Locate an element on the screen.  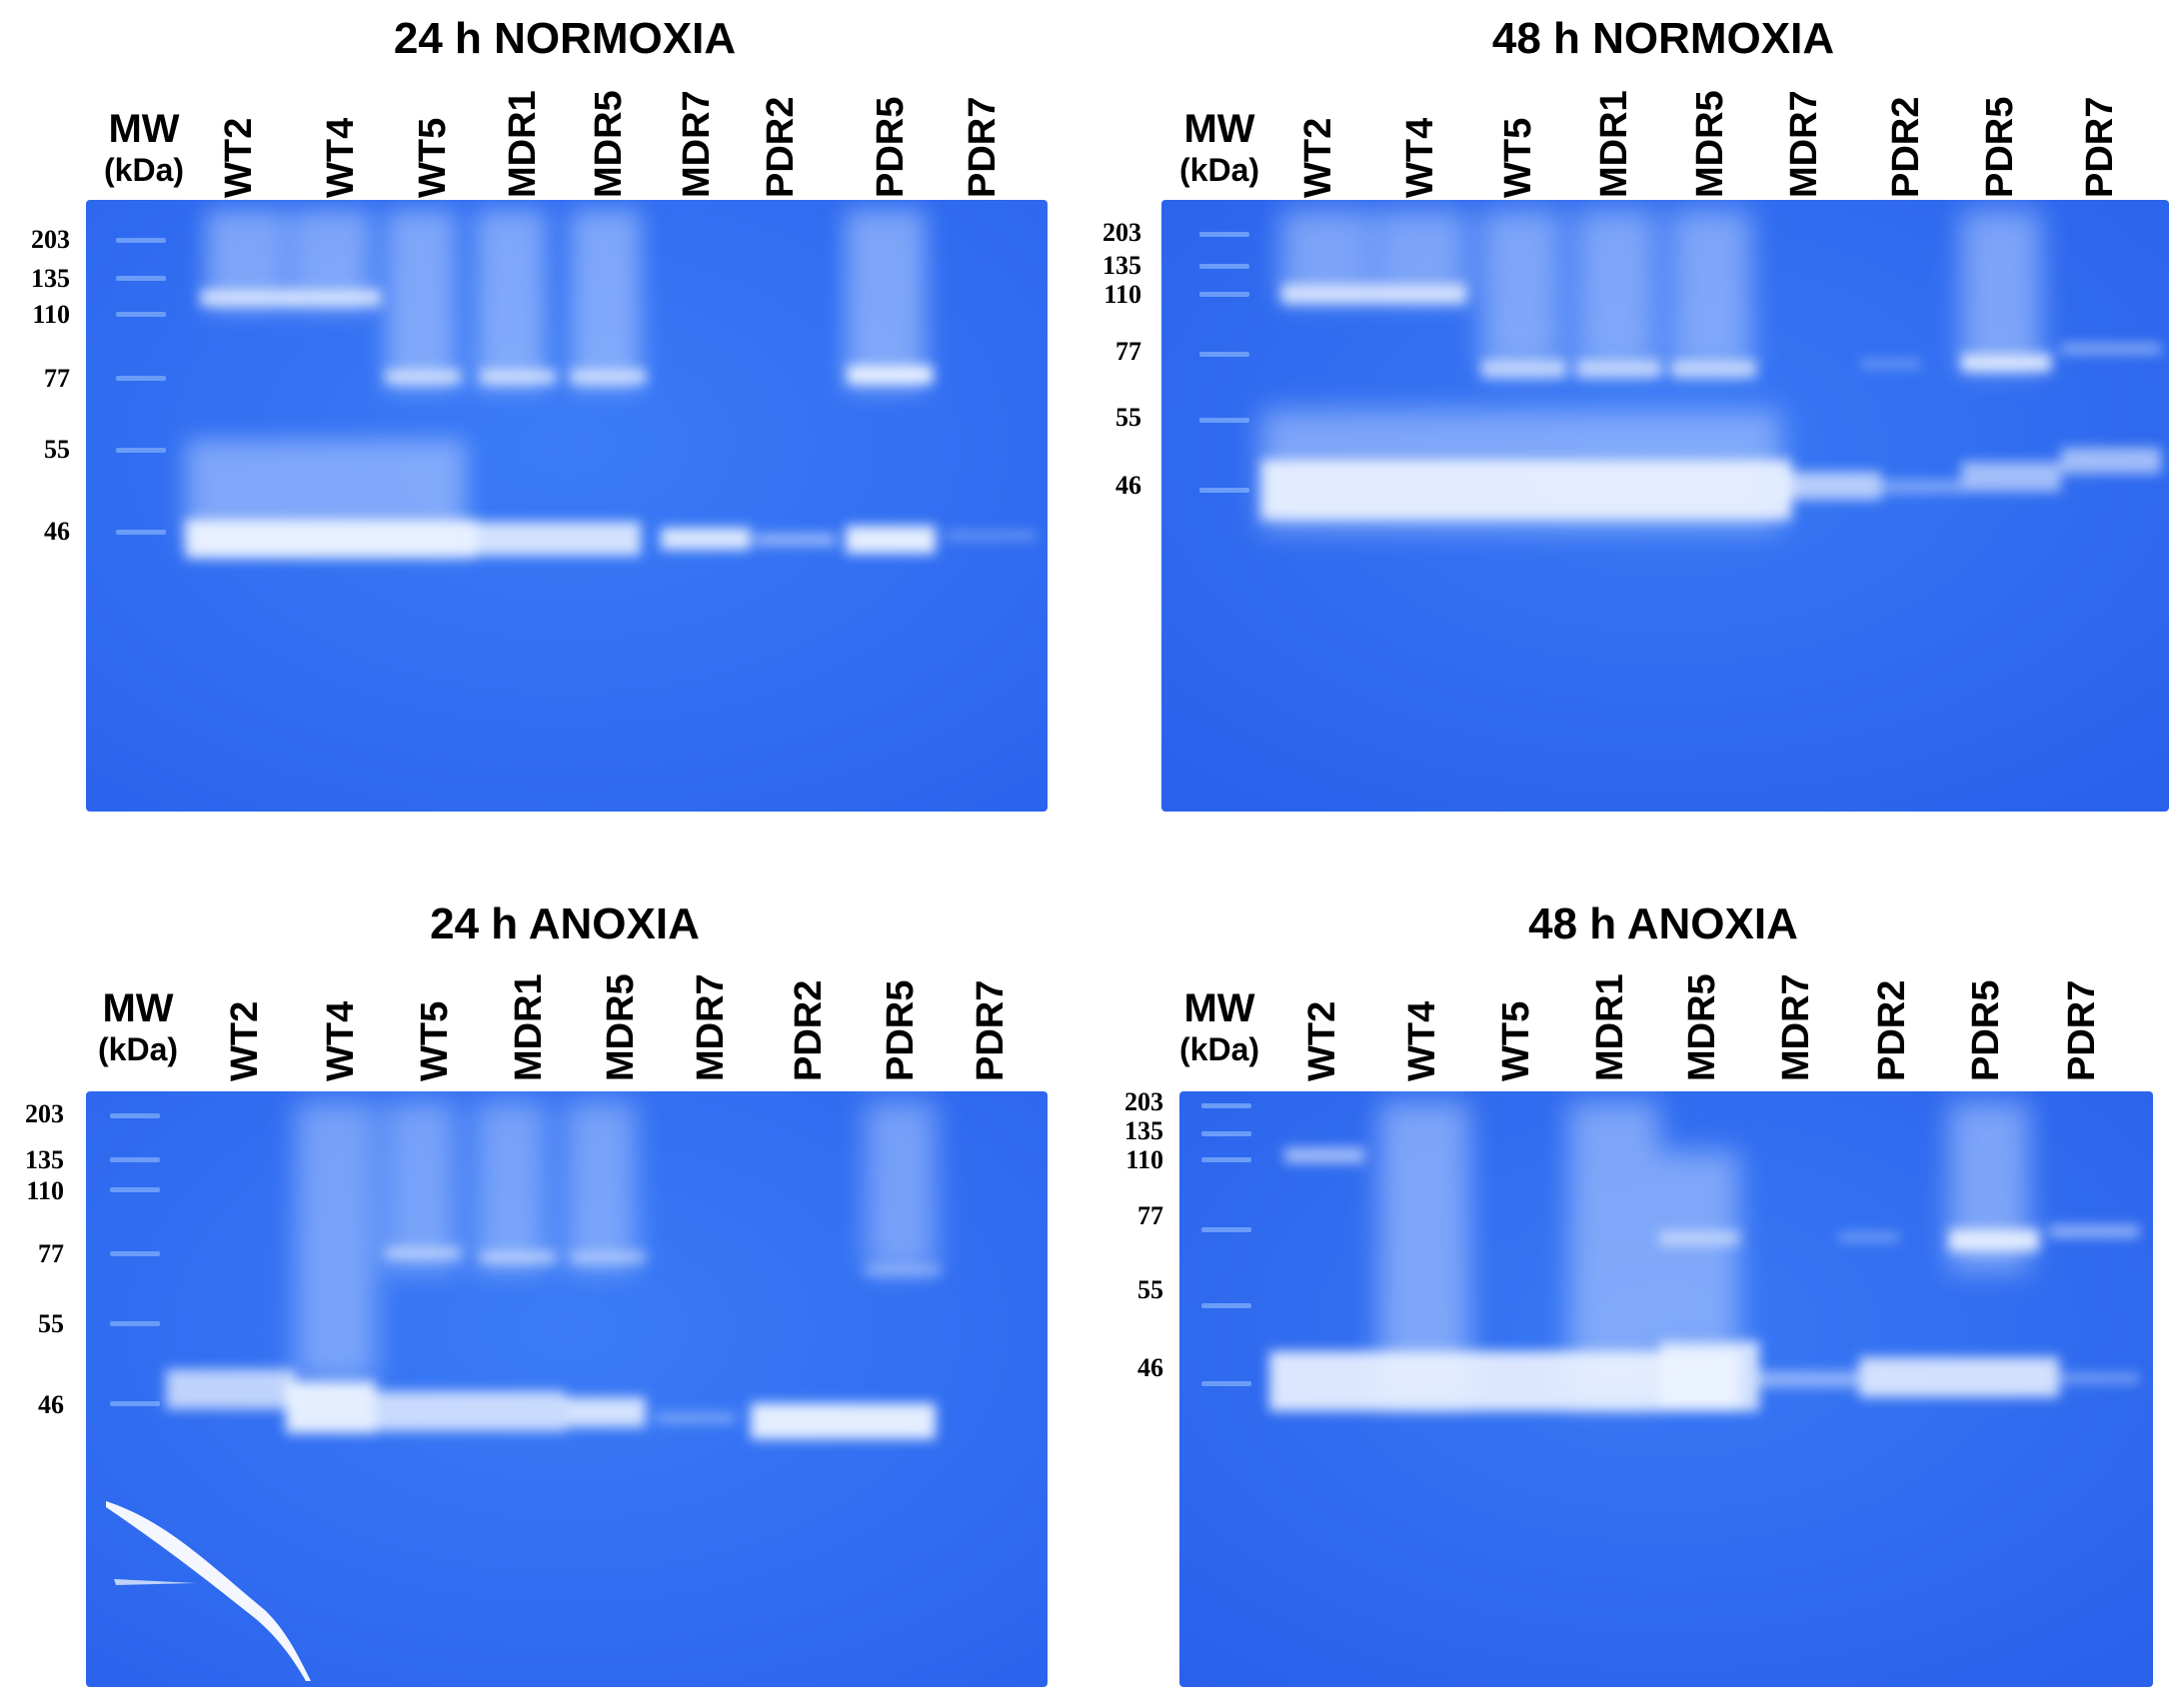
panel-title: 48 h ANOXIA is located at coordinates (1663, 923).